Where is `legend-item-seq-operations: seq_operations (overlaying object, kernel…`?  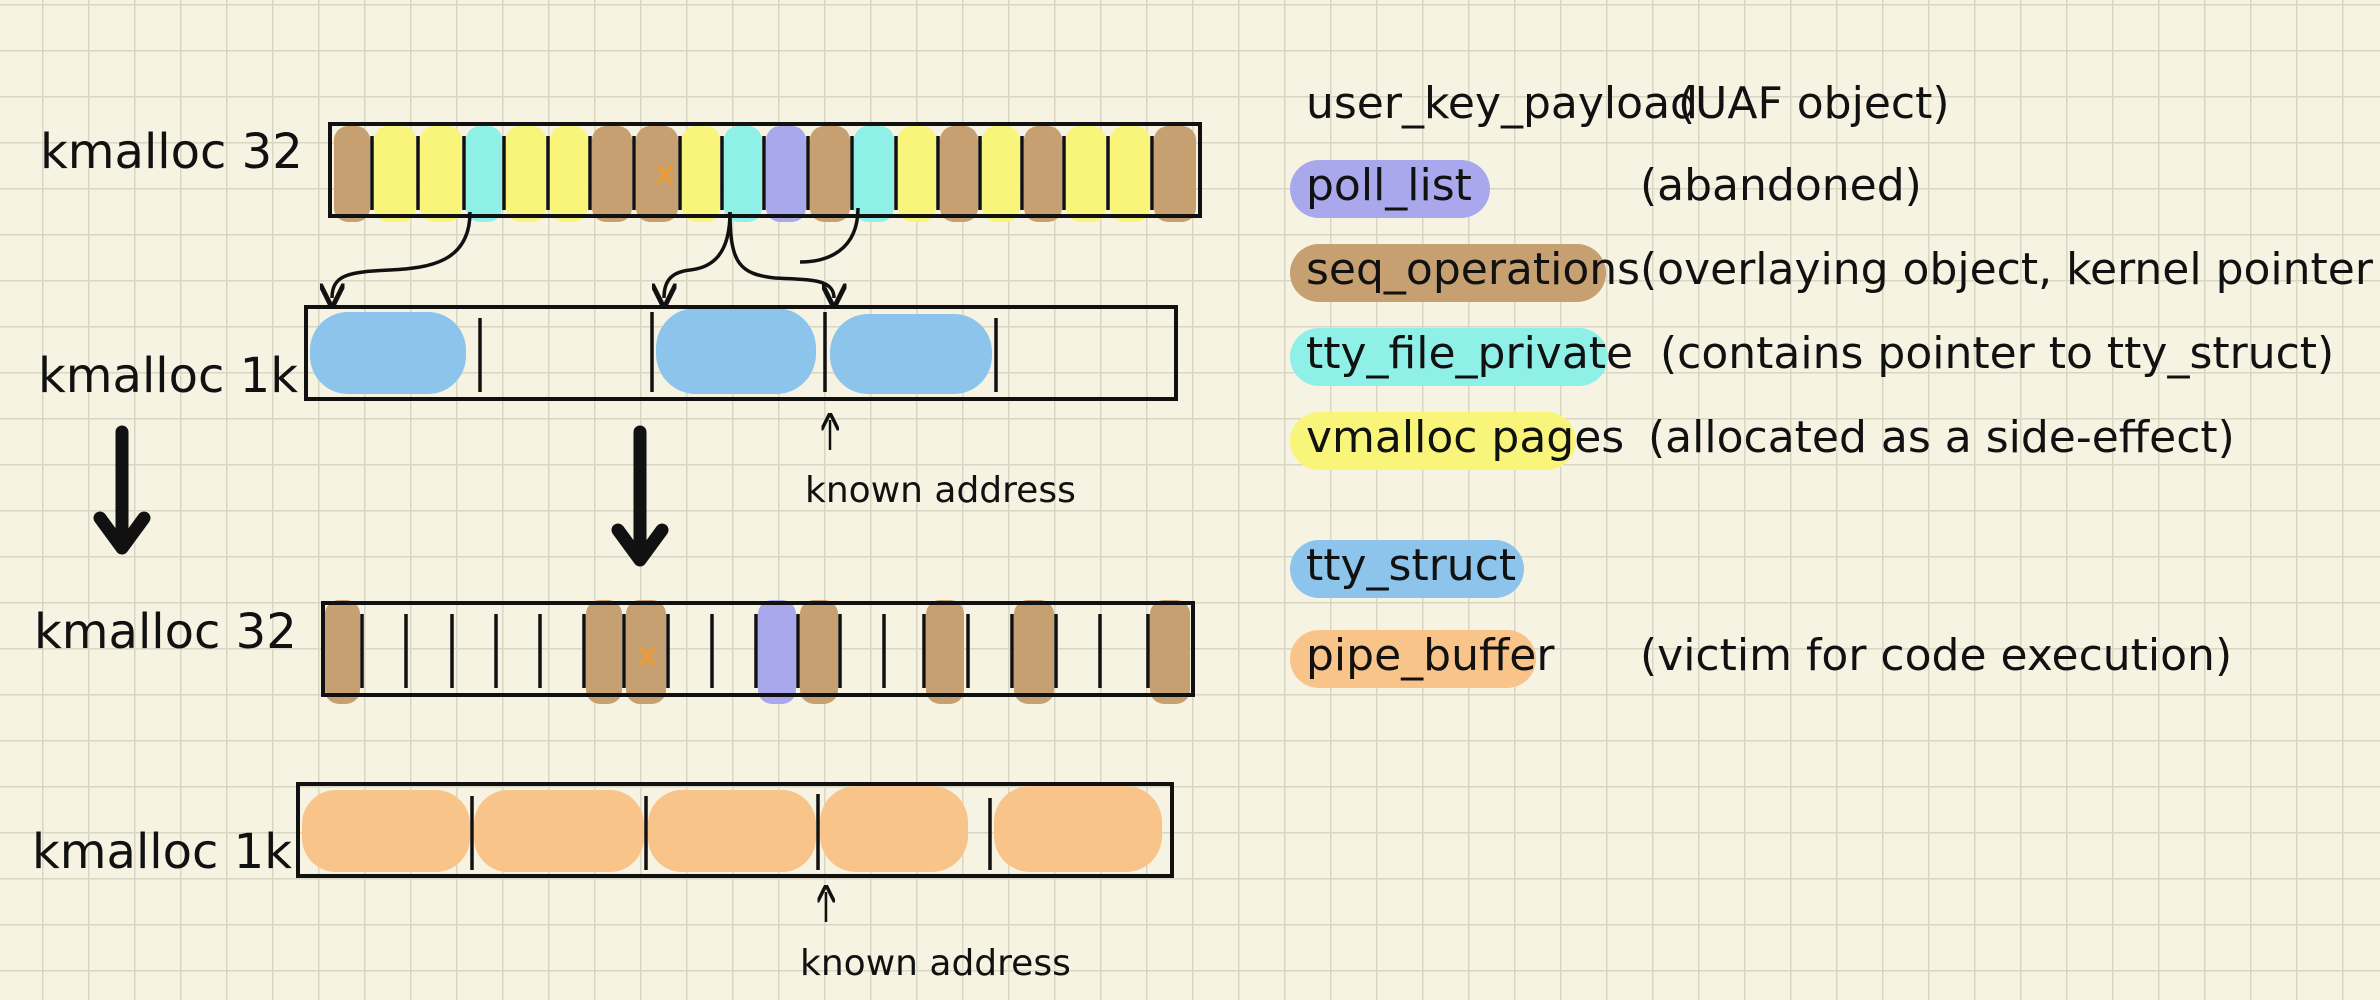 legend-item-seq-operations: seq_operations (overlaying object, kernel… is located at coordinates (1835, 273).